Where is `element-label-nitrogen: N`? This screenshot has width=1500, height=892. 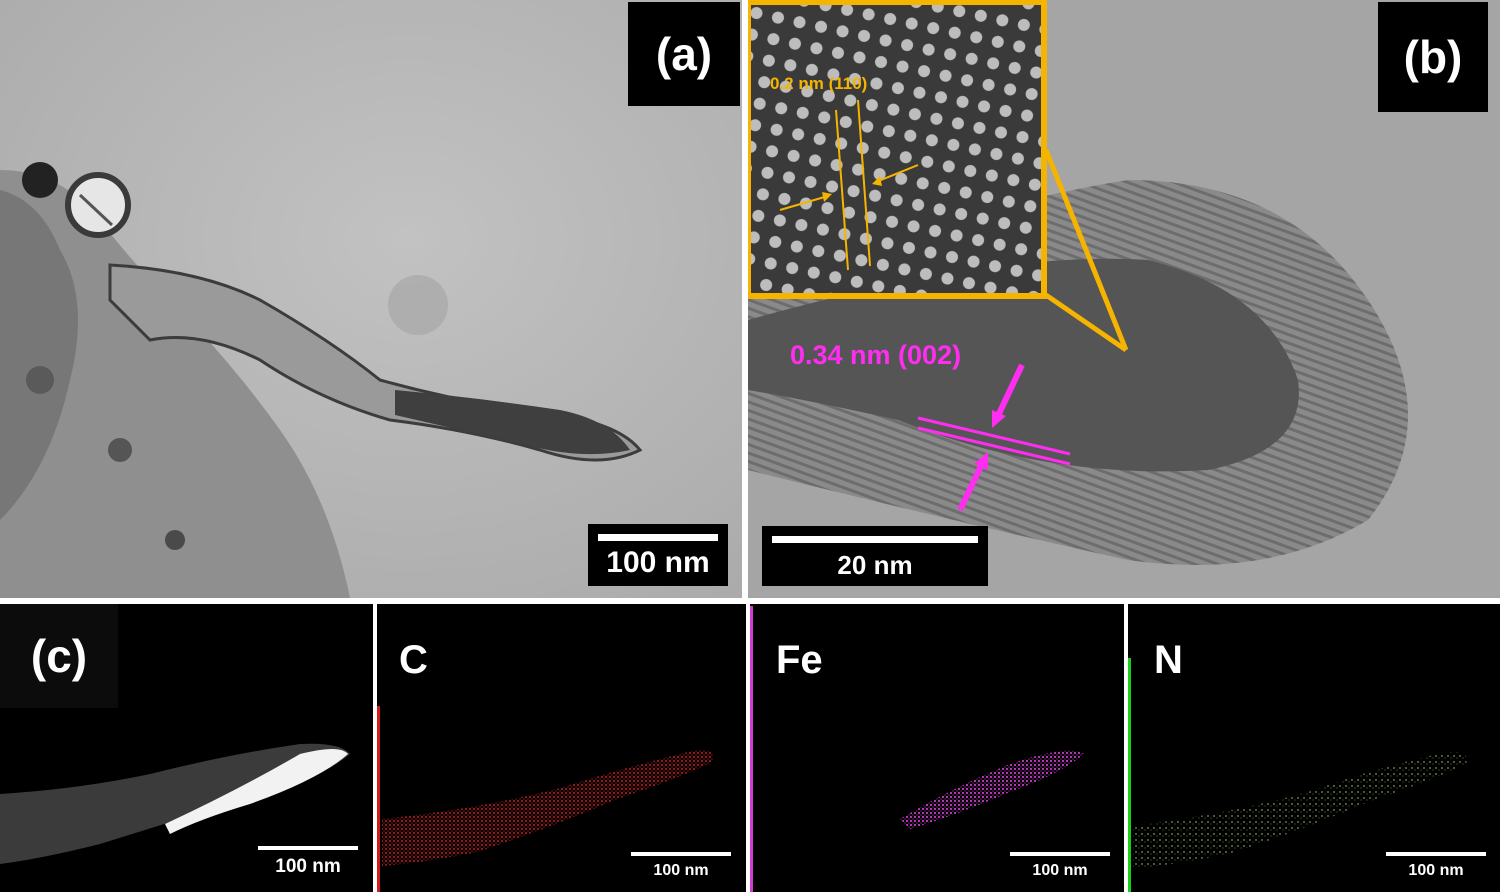
element-label-nitrogen: N is located at coordinates (1168, 660).